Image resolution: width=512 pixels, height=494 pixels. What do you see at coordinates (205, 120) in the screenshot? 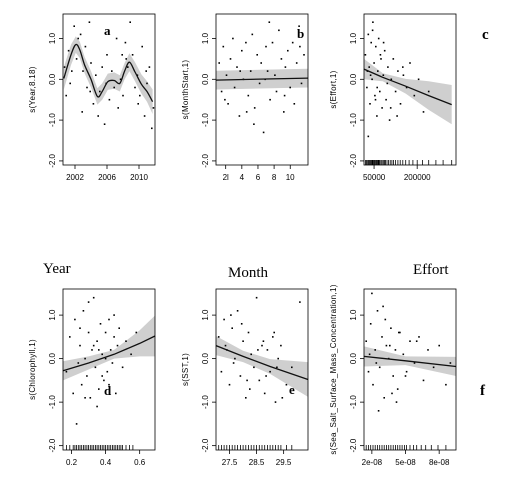
I see `y-tick-label: -1.0` at bounding box center [205, 120].